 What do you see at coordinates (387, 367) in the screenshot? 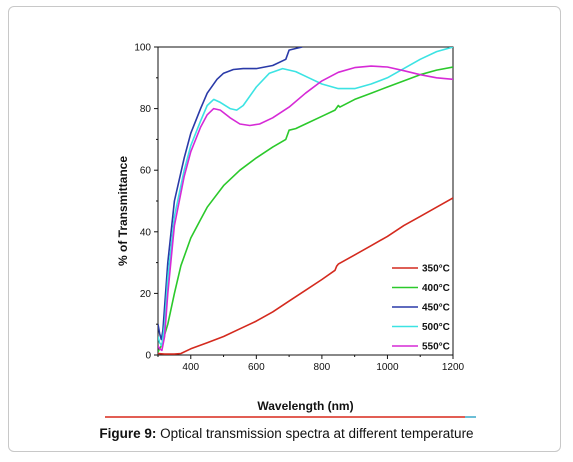
I see `x-tick-label: 1000` at bounding box center [387, 367].